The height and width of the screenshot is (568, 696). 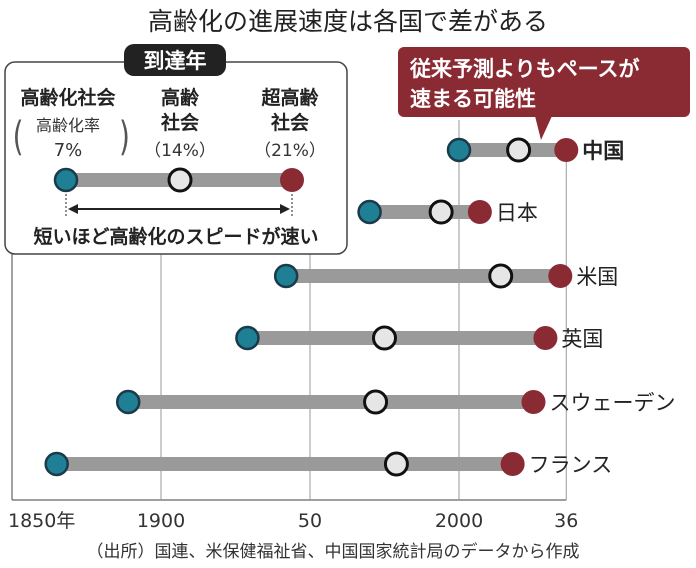 What do you see at coordinates (67, 97) in the screenshot?
I see `legend-aging-label: 高齢化社会` at bounding box center [67, 97].